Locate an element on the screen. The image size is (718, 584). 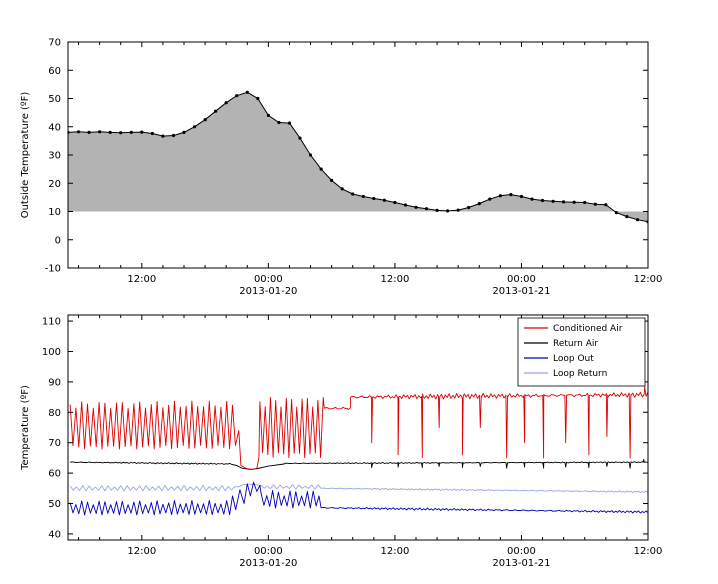
y-axis-label: Temperature (ºF) is located at coordinates (25, 428).